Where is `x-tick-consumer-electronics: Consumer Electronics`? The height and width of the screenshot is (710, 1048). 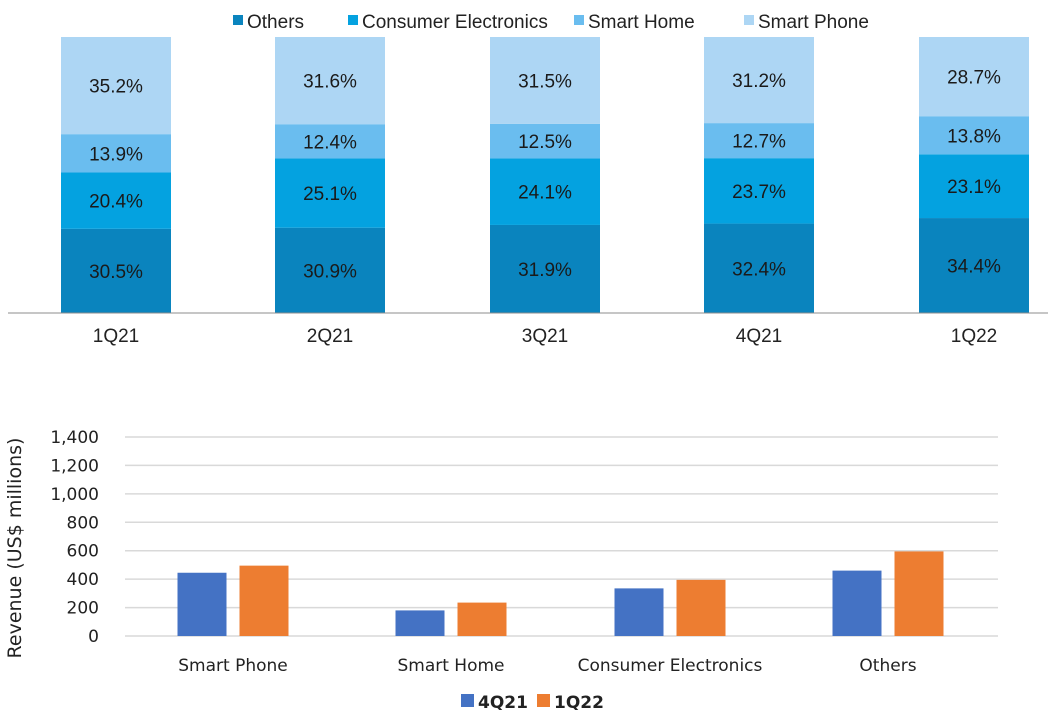 x-tick-consumer-electronics: Consumer Electronics is located at coordinates (670, 666).